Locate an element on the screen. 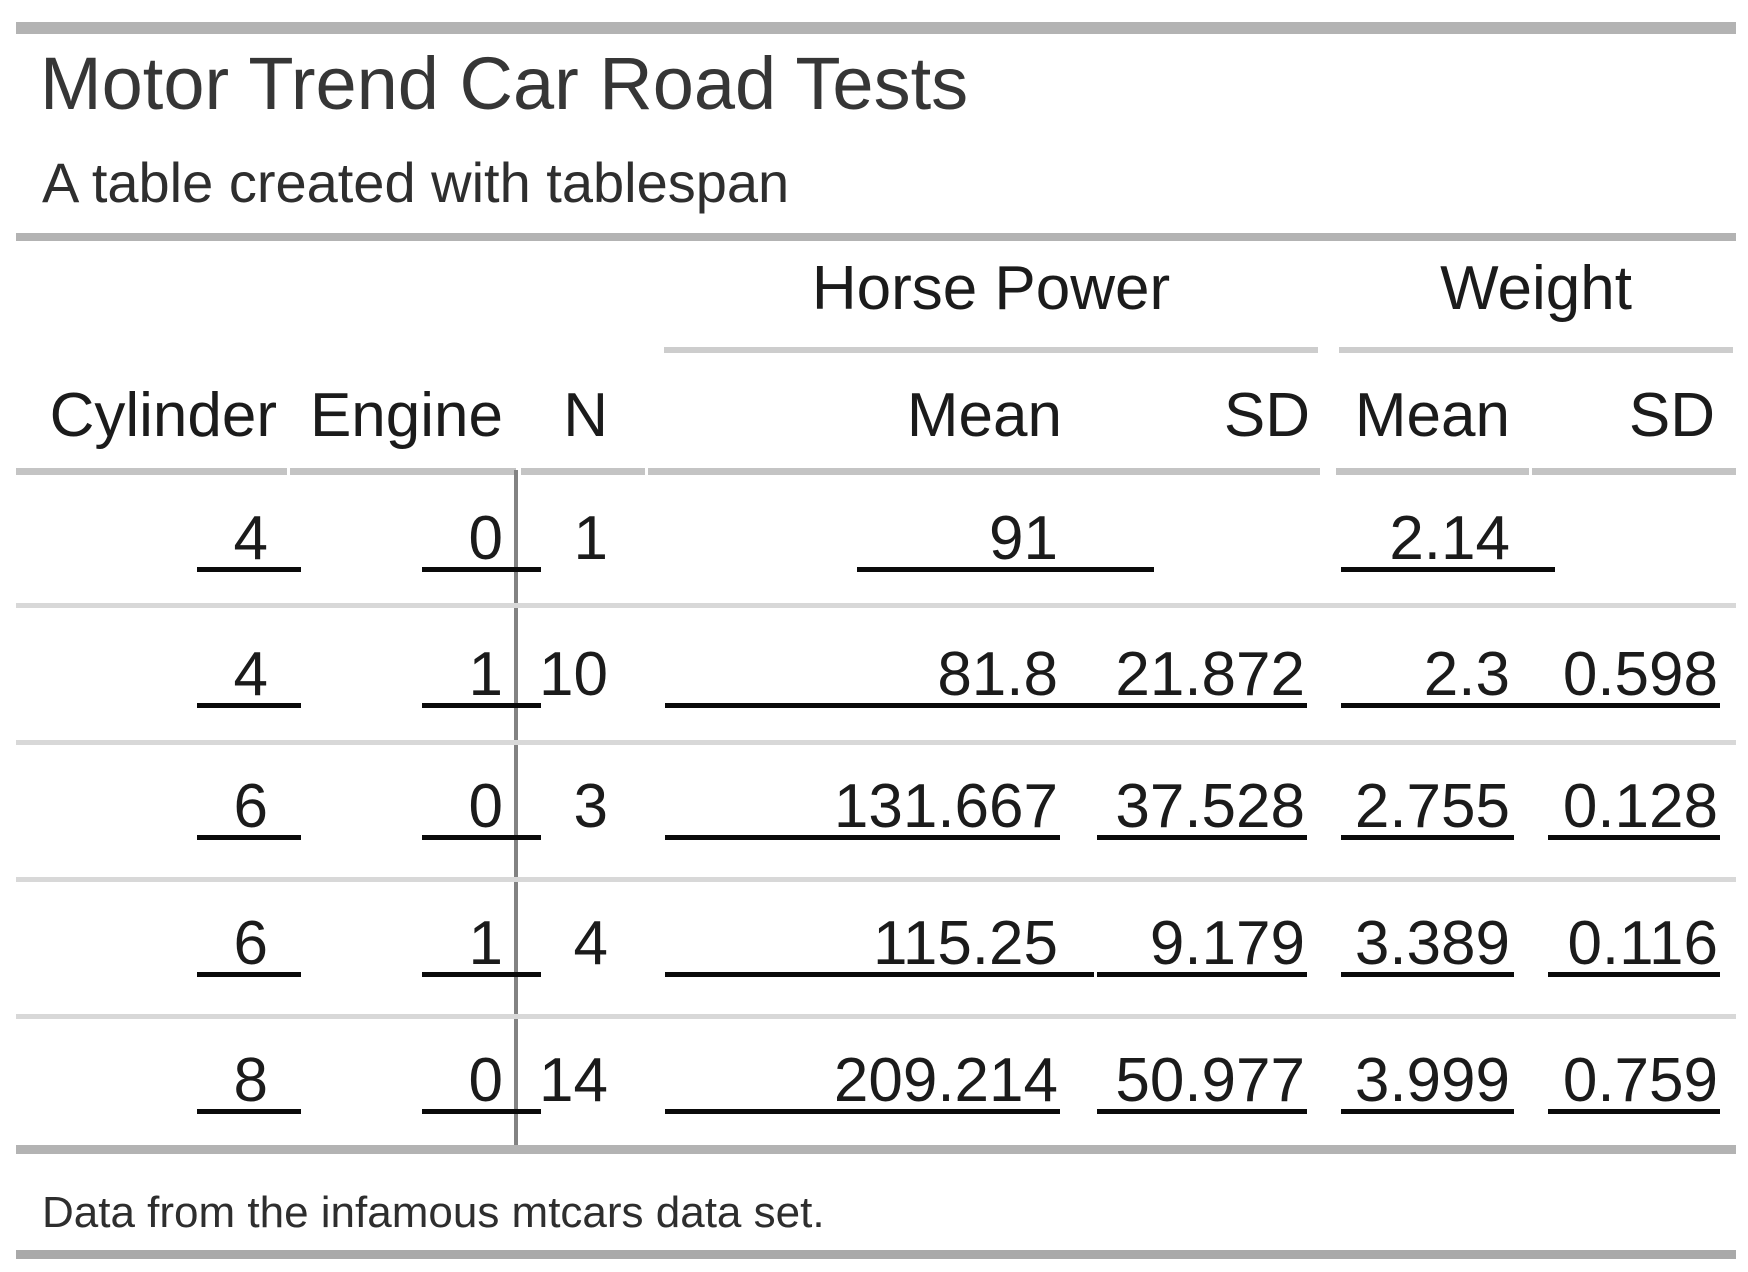 This screenshot has width=1748, height=1272. cell-wt-mean: 2.14 is located at coordinates (1448, 540).